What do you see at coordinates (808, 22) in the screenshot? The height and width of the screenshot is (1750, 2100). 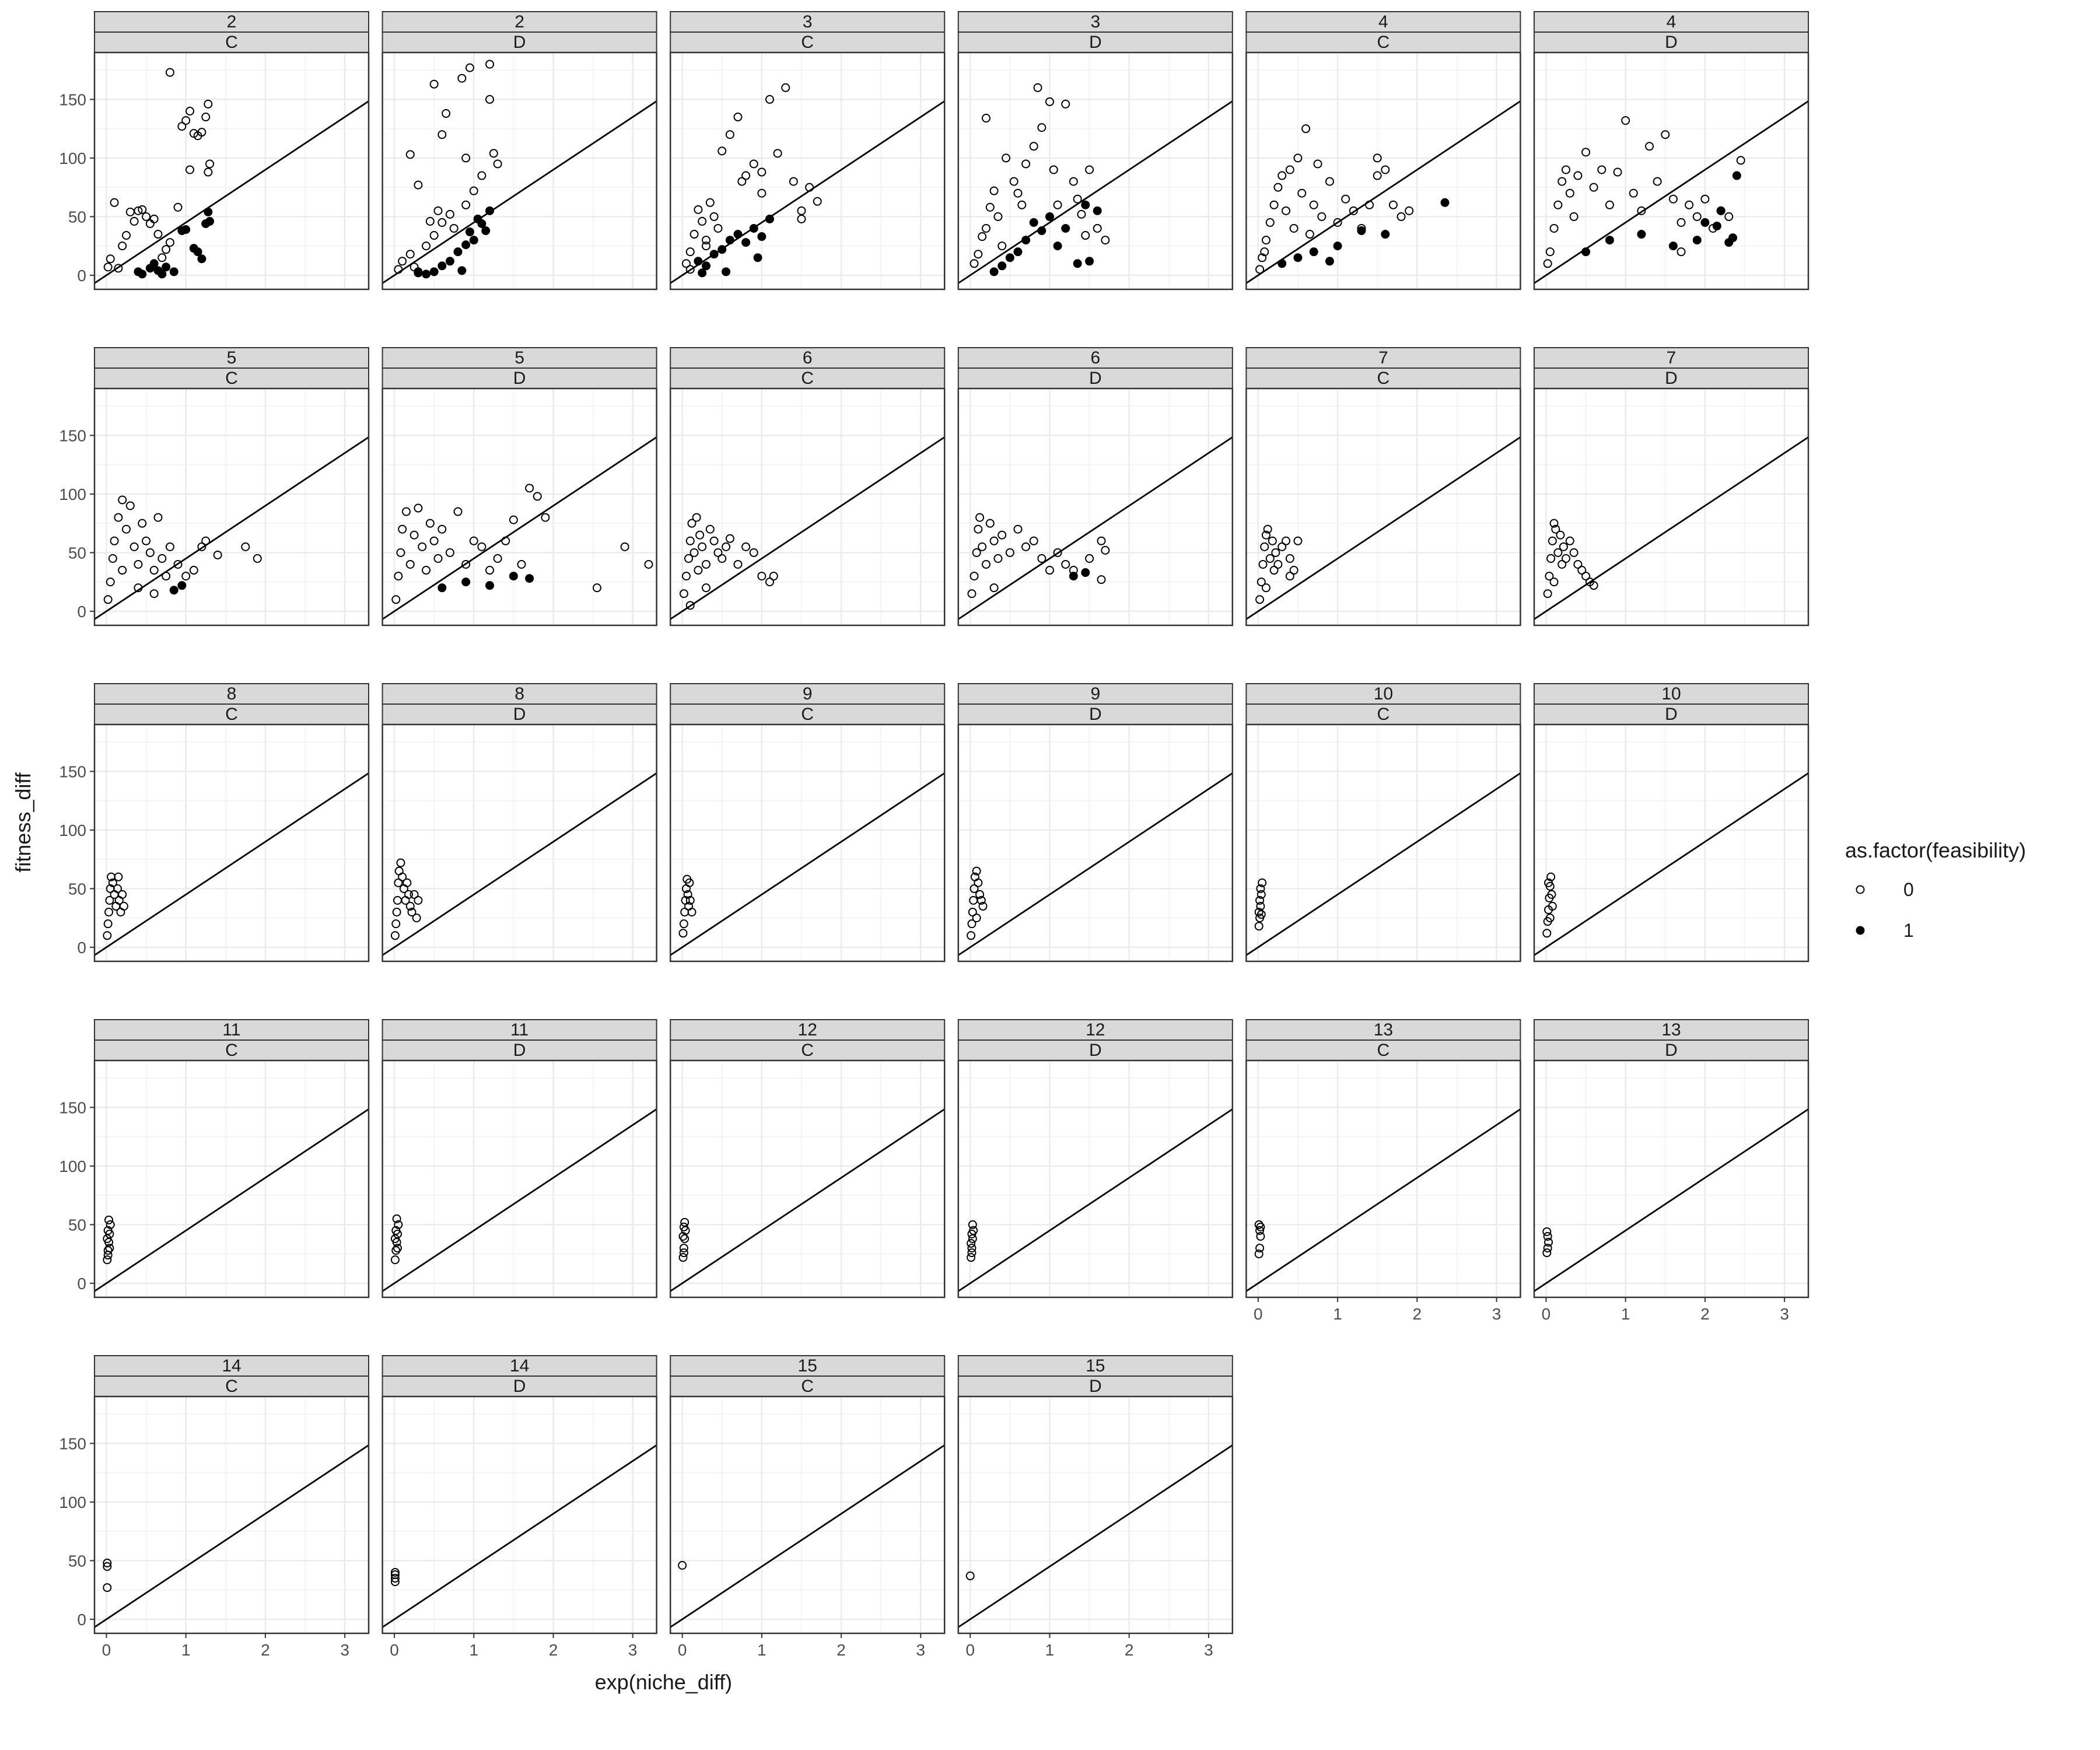 I see `facet-strip-row-label: 3` at bounding box center [808, 22].